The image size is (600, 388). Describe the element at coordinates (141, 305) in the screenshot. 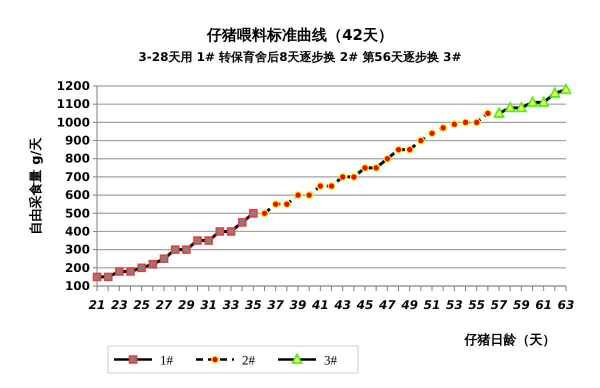

I see `x-tick-label: 25` at that location.